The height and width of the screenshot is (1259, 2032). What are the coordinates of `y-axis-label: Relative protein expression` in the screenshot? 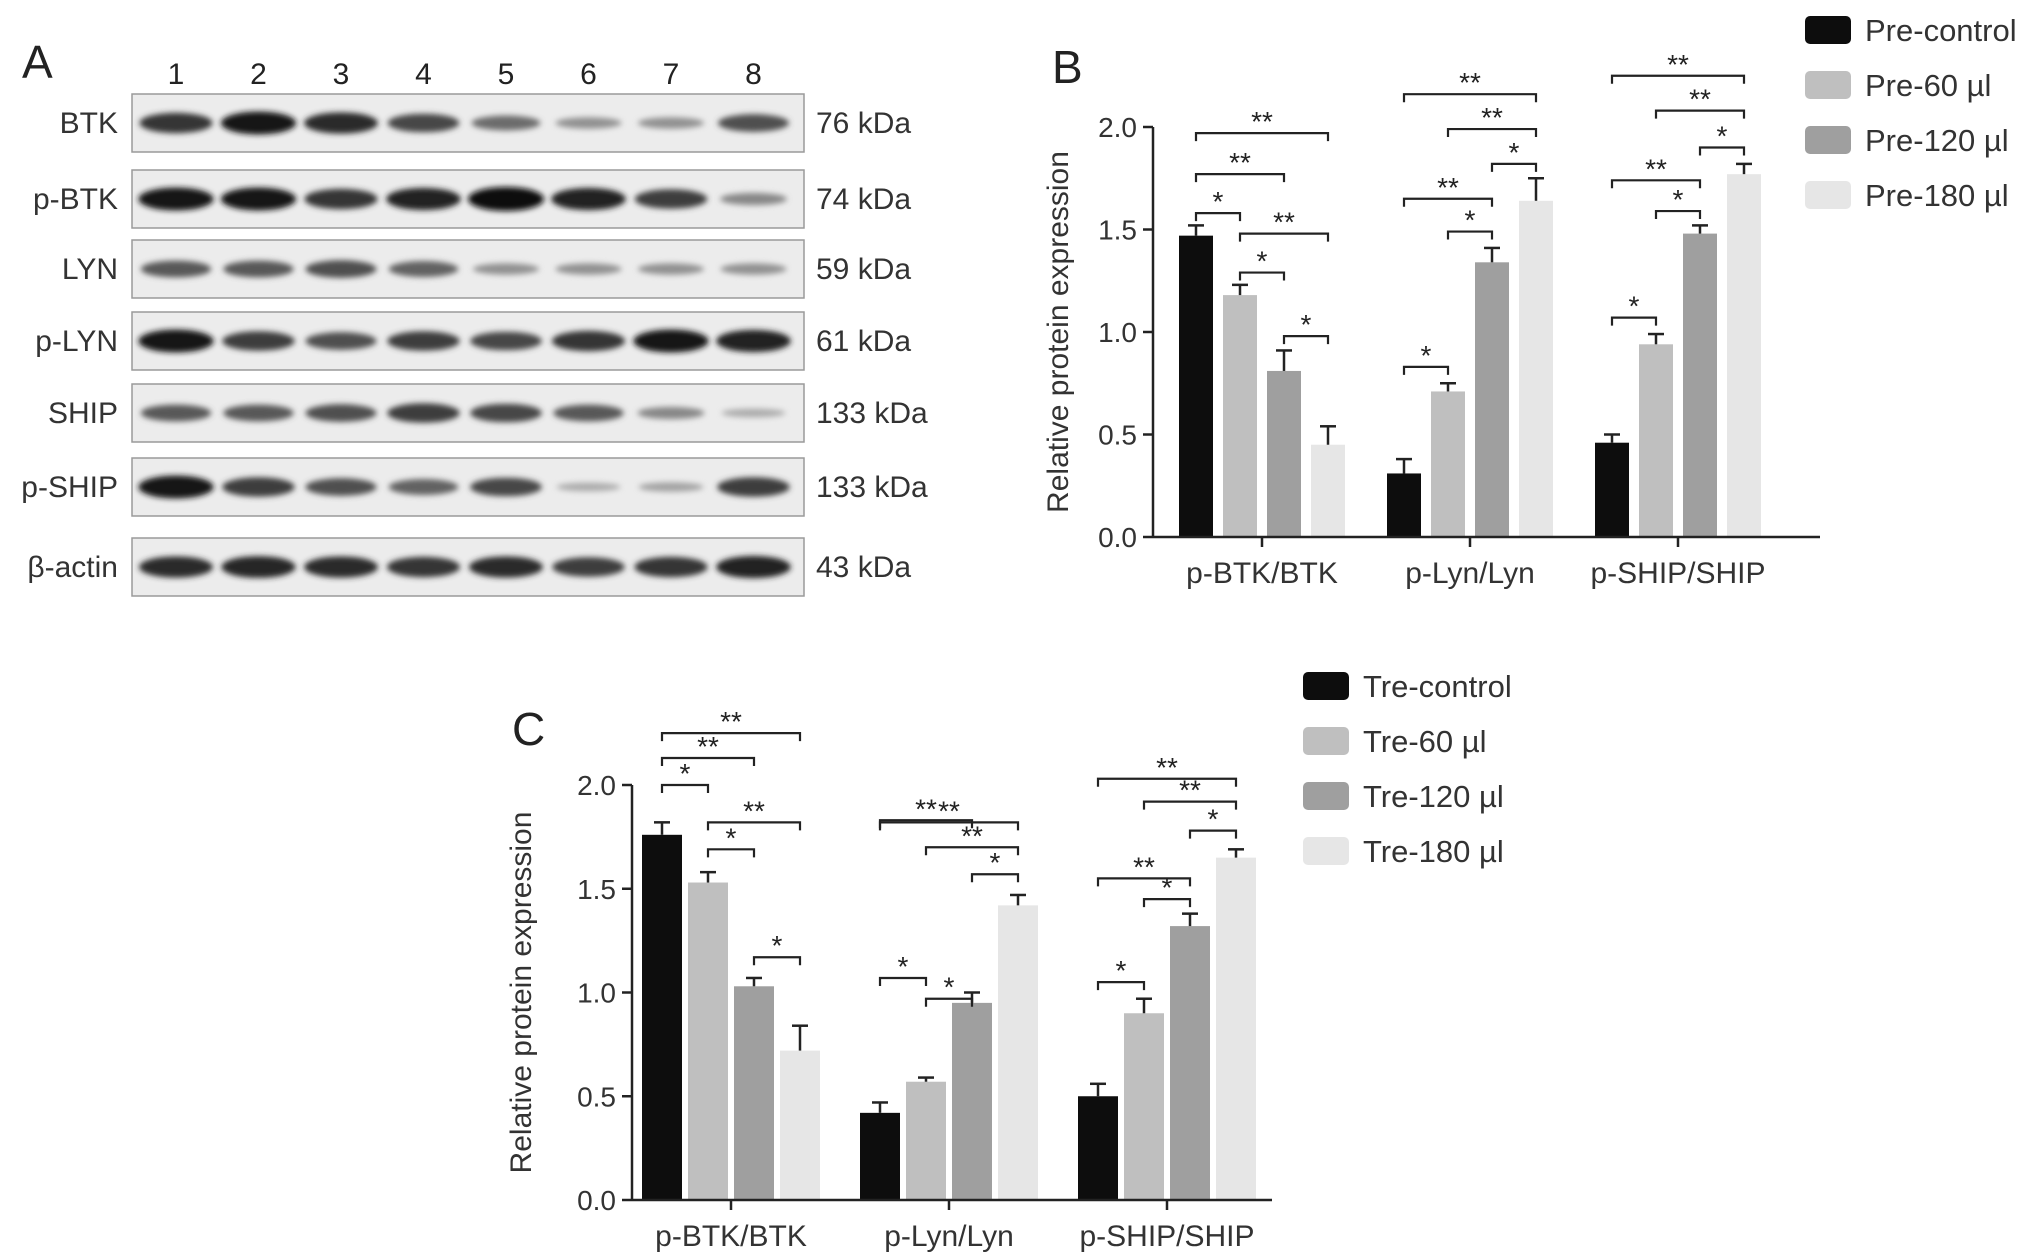 It's located at (521, 993).